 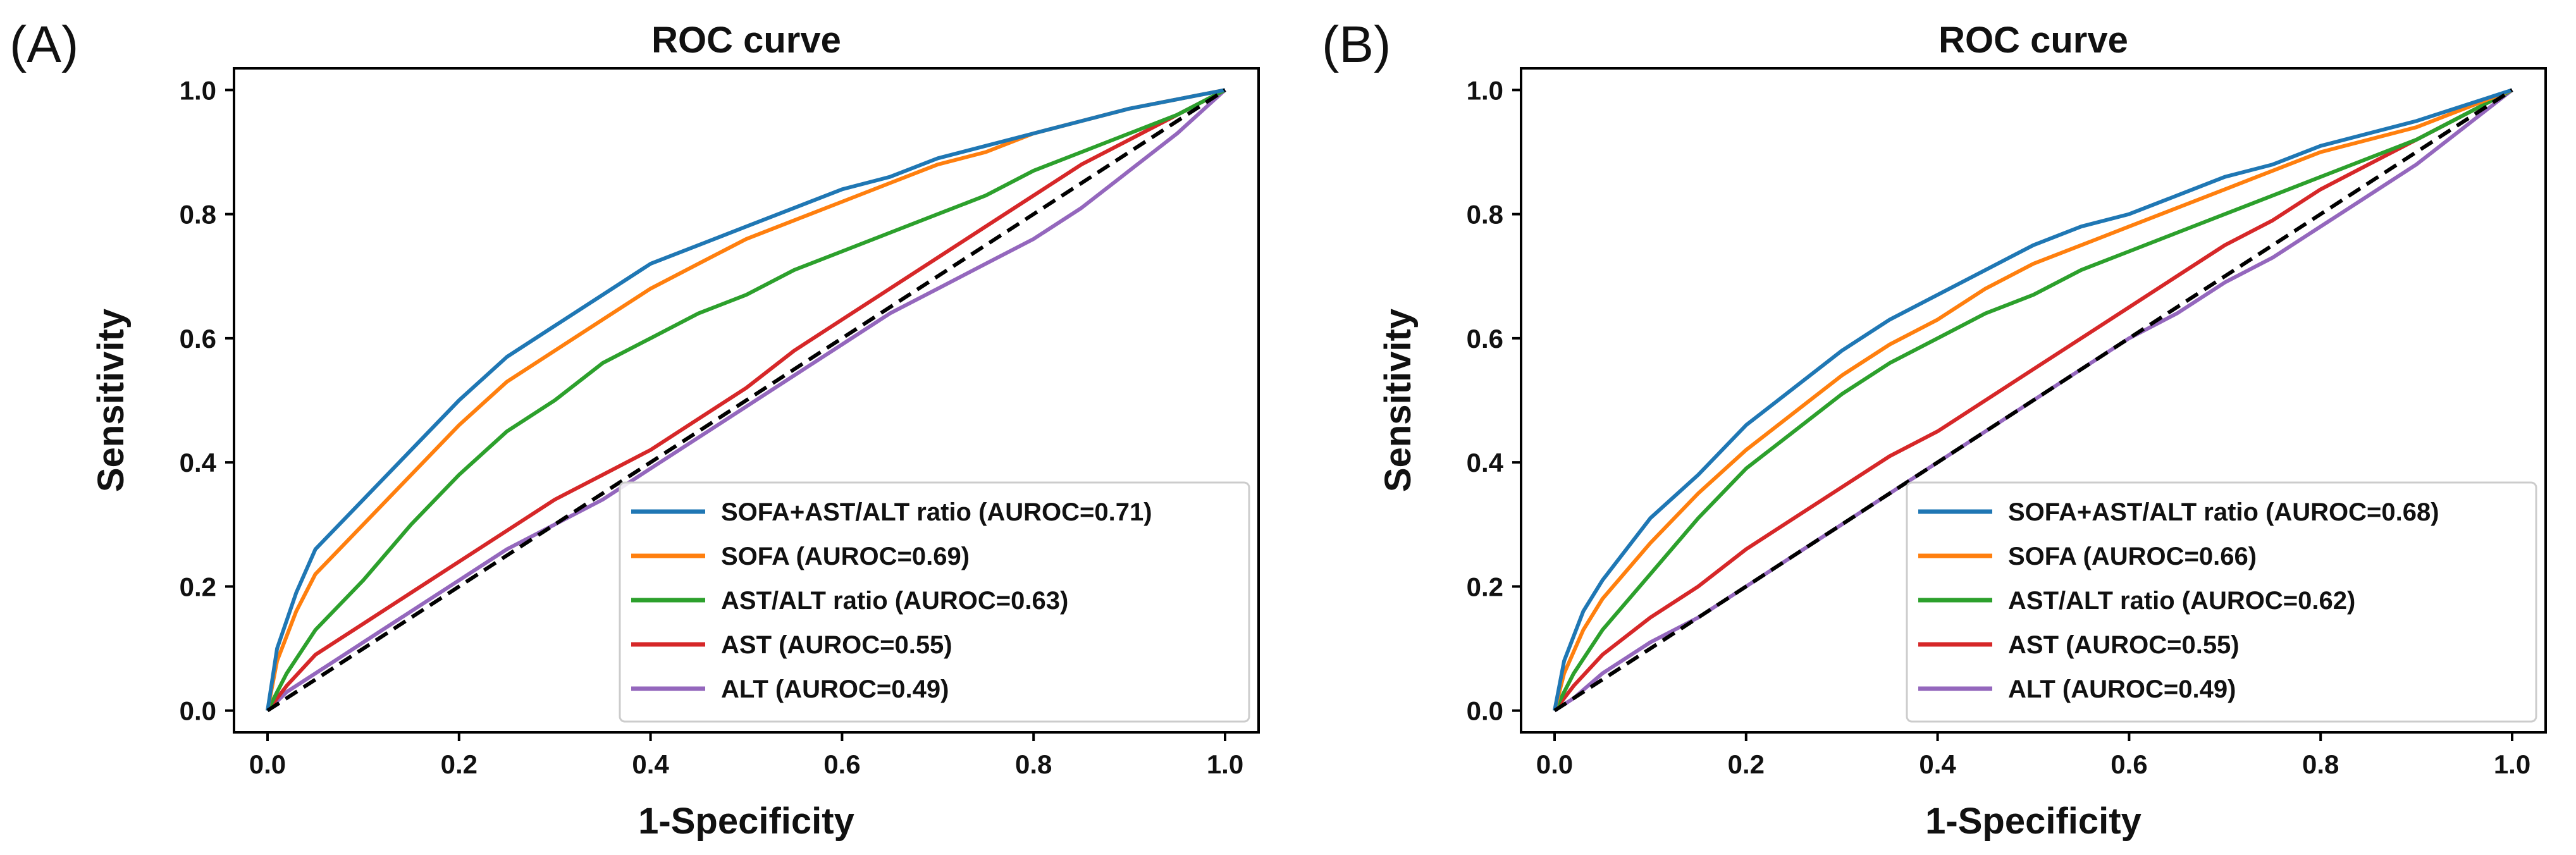 I want to click on legend-label: SOFA (AUROC=0.69), so click(x=845, y=556).